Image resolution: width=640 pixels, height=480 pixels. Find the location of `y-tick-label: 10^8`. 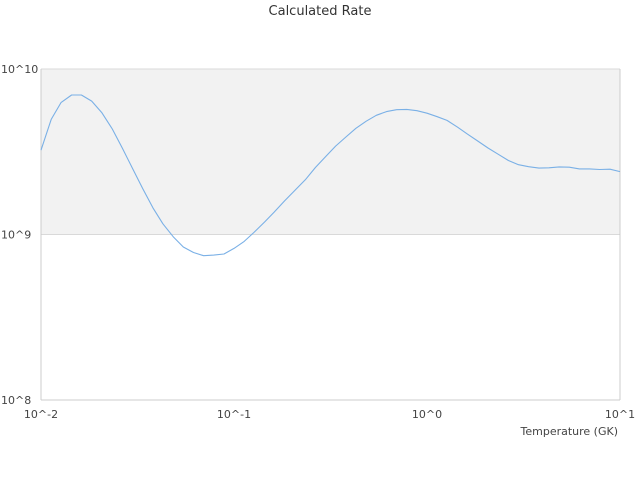

y-tick-label: 10^8 is located at coordinates (16, 400).